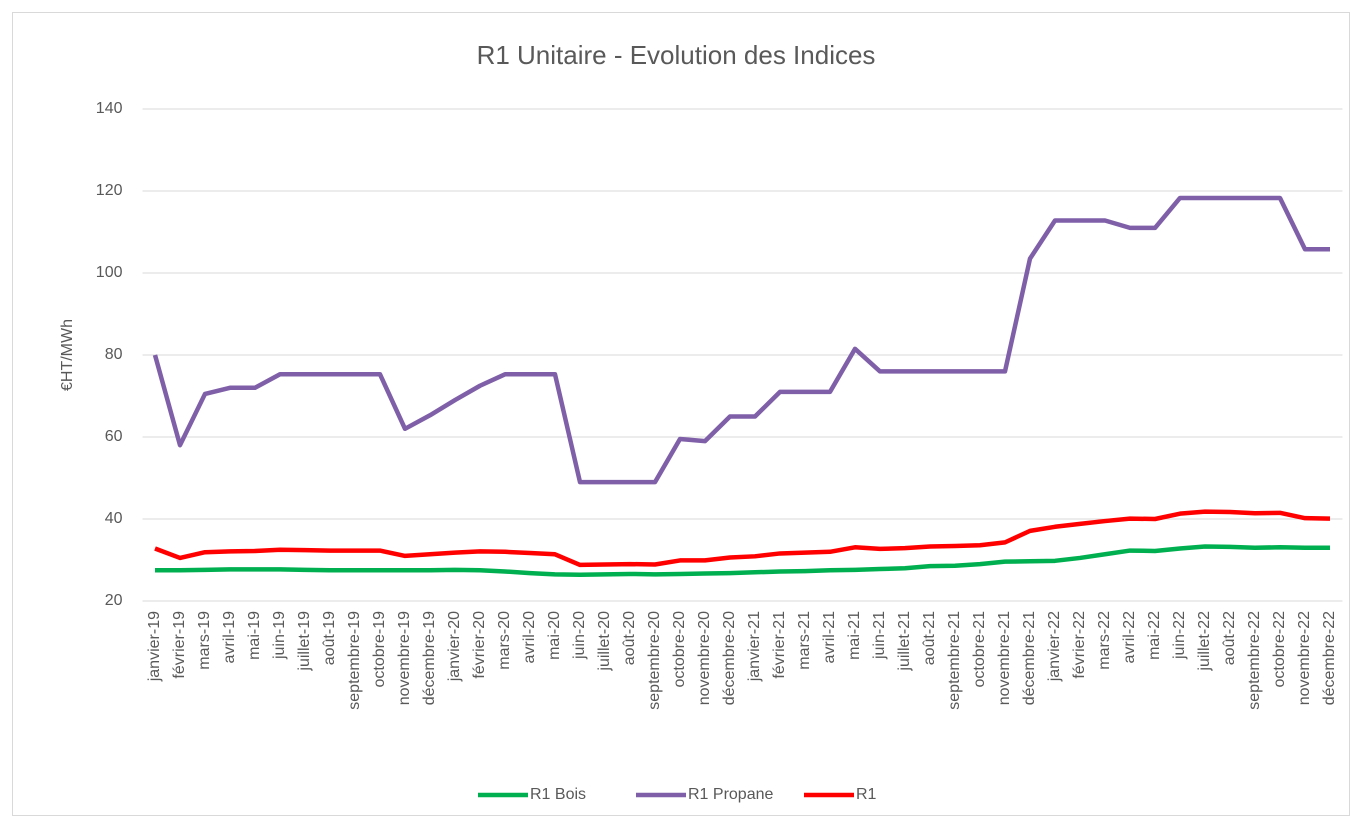 The width and height of the screenshot is (1361, 828). Describe the element at coordinates (154, 646) in the screenshot. I see `x-tick-label: janvier-19` at that location.